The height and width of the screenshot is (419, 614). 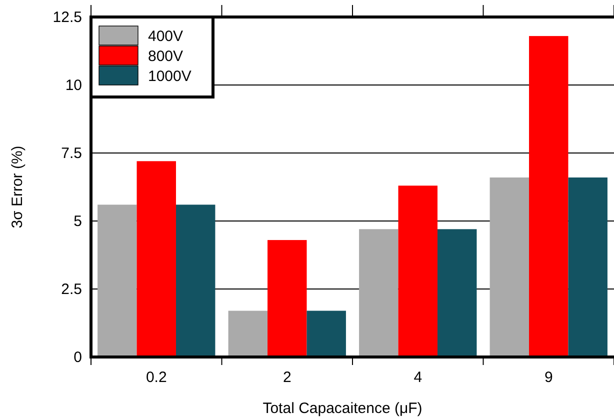 What do you see at coordinates (78, 357) in the screenshot?
I see `y-tick-label: 0` at bounding box center [78, 357].